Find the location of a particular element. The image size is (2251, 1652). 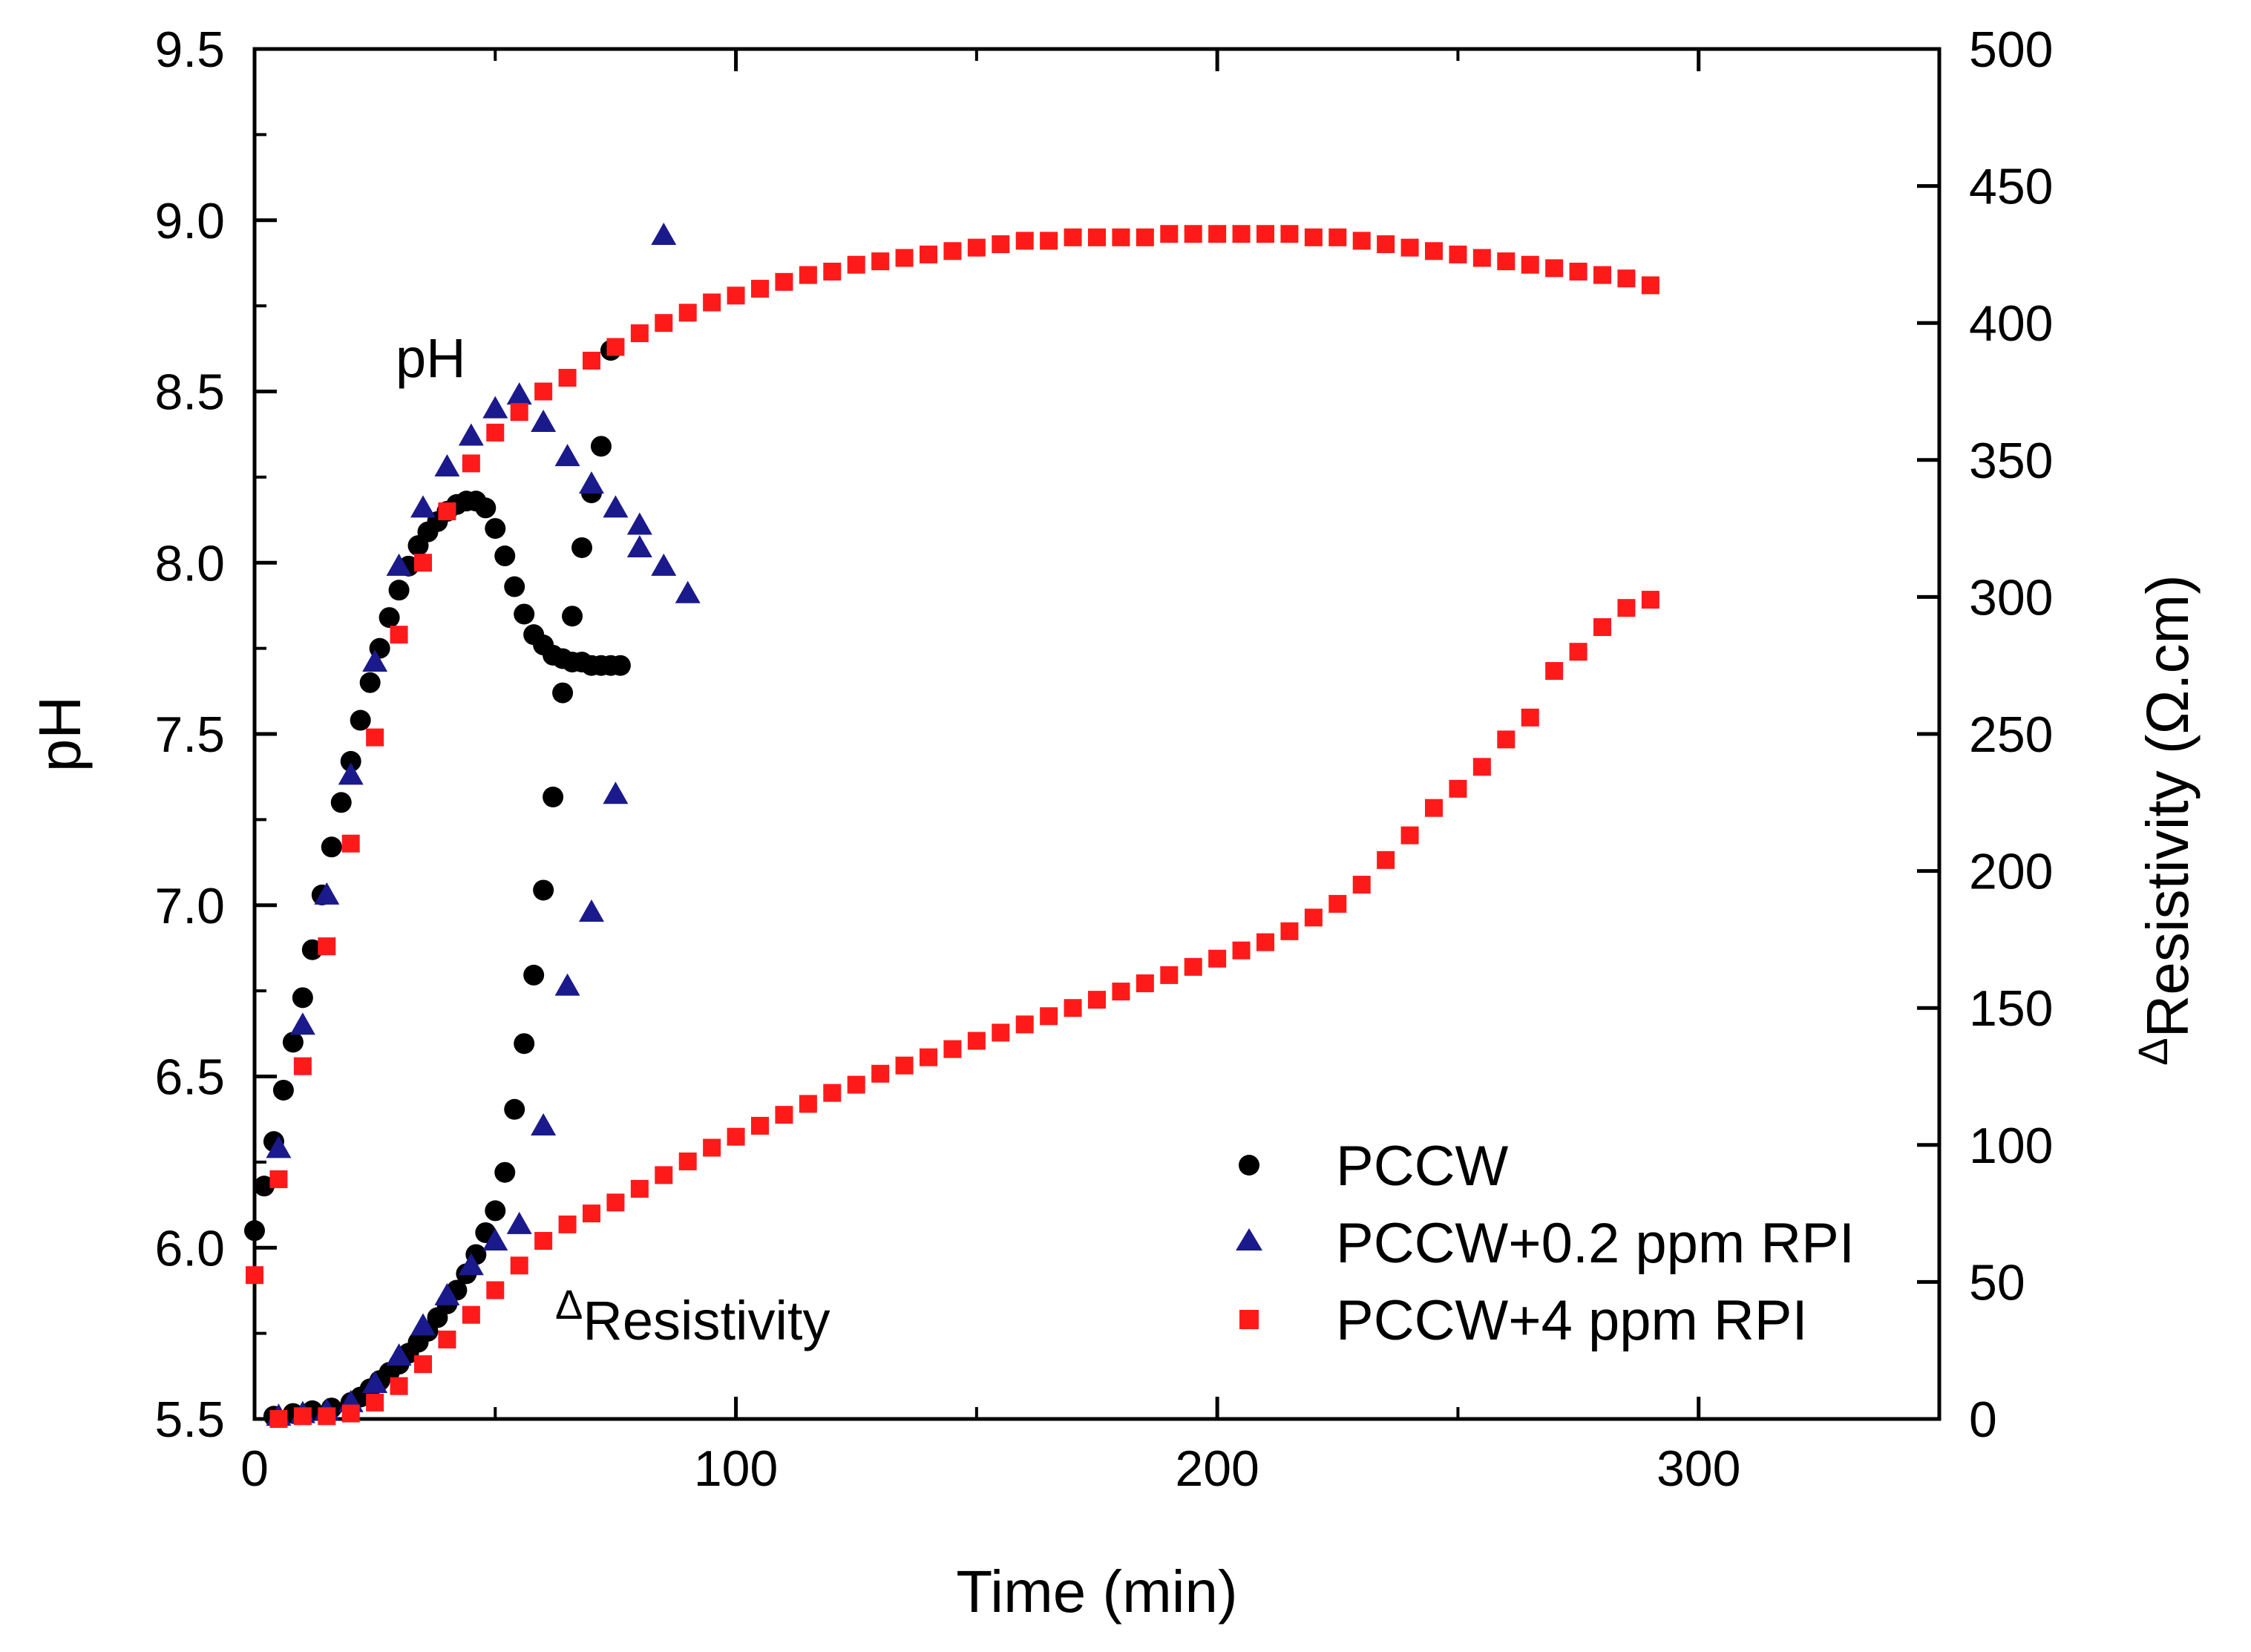

legend-label-pccw-0-2-ppm-rpi: PCCW+0.2 ppm RPI is located at coordinates (1595, 1243).